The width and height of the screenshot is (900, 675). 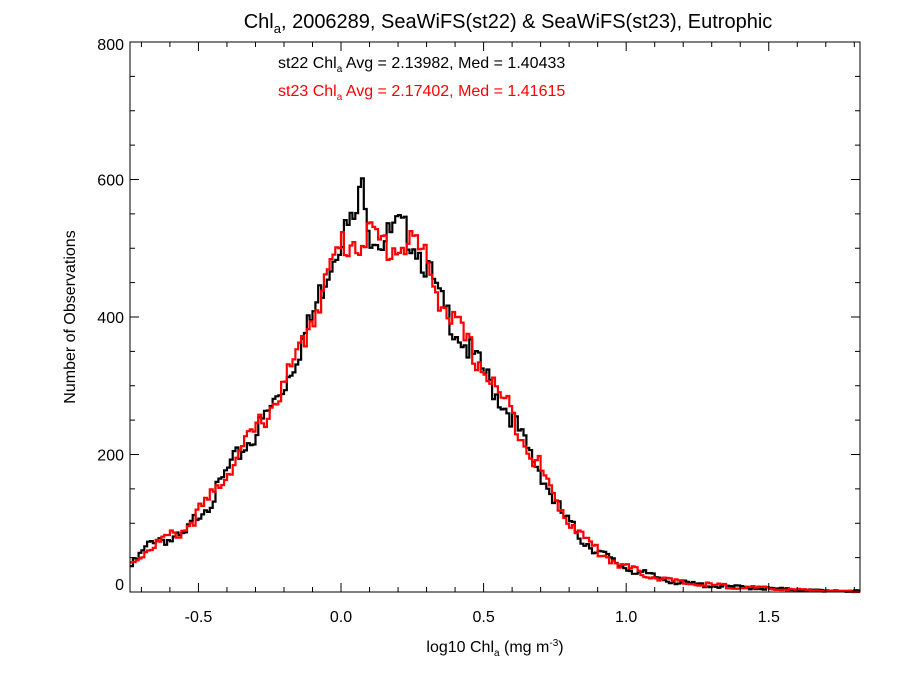 I want to click on y-tick-label: 200, so click(x=110, y=456).